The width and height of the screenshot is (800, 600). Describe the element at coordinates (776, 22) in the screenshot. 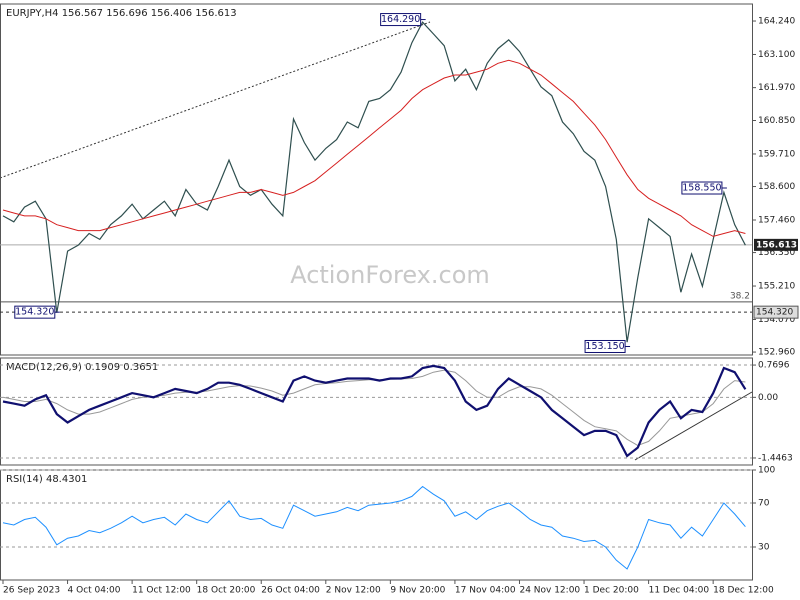

I see `y-tick-label: 164.240` at that location.